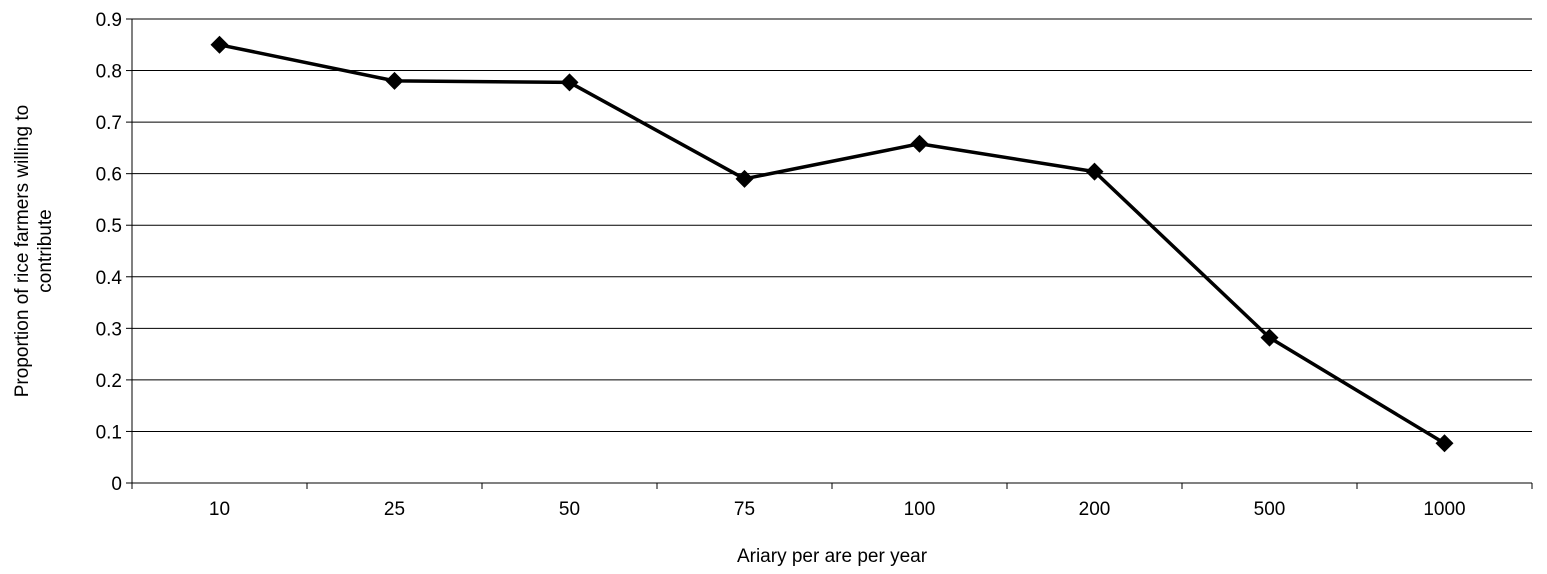  Describe the element at coordinates (394, 509) in the screenshot. I see `x-tick-label: 25` at that location.